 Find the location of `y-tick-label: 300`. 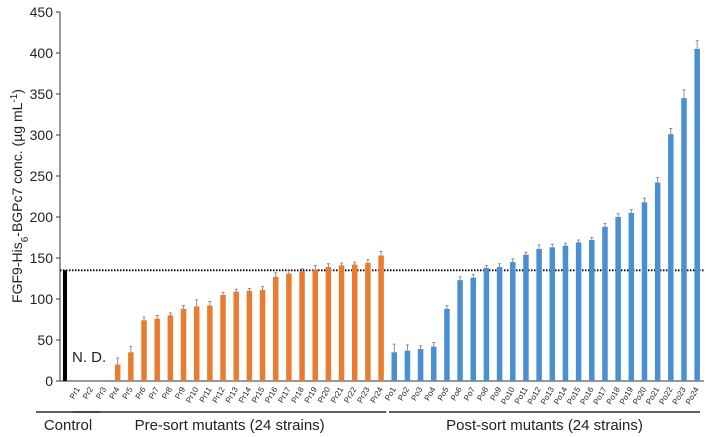

y-tick-label: 300 is located at coordinates (42, 135).